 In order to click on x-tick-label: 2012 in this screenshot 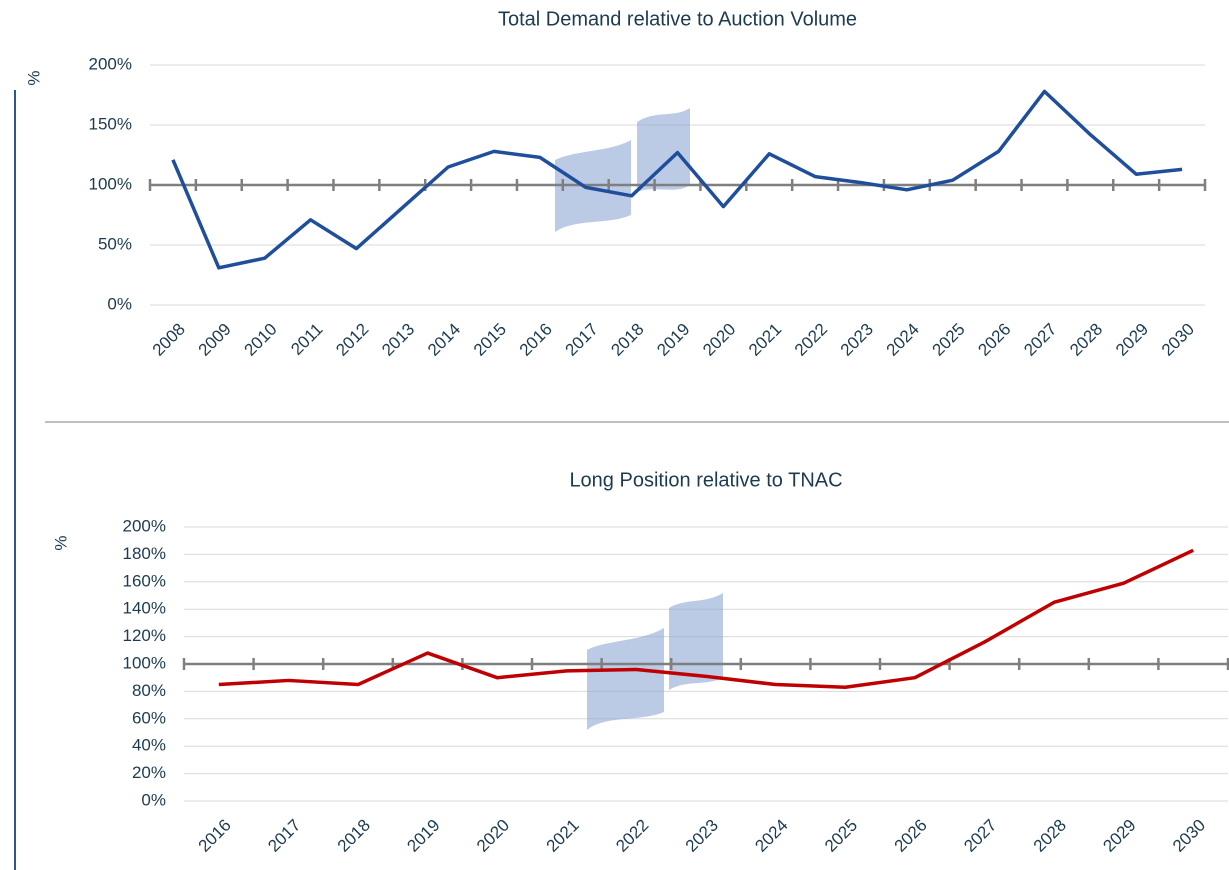, I will do `click(352, 340)`.